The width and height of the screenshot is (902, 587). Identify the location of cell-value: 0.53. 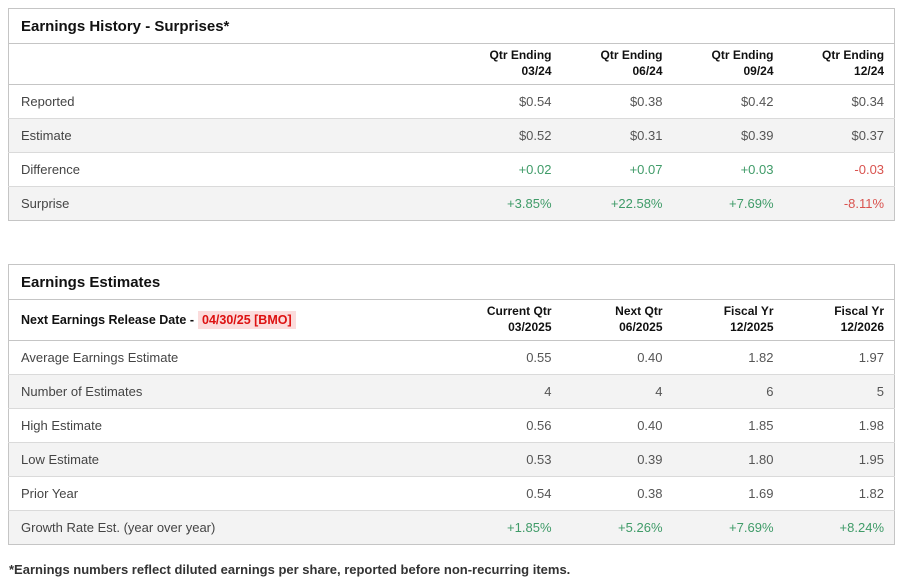
(506, 459).